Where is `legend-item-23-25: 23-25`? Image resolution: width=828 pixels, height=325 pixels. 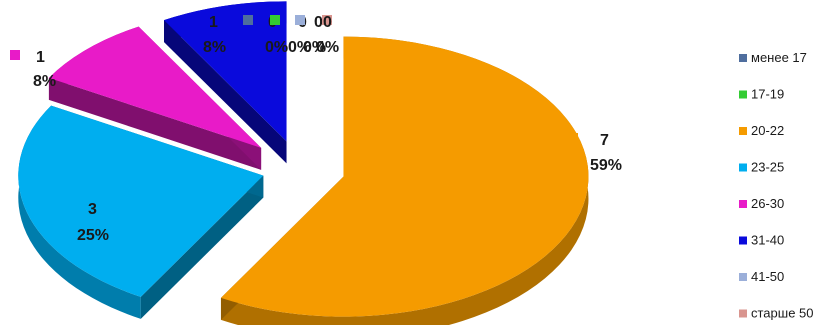 legend-item-23-25: 23-25 is located at coordinates (761, 167).